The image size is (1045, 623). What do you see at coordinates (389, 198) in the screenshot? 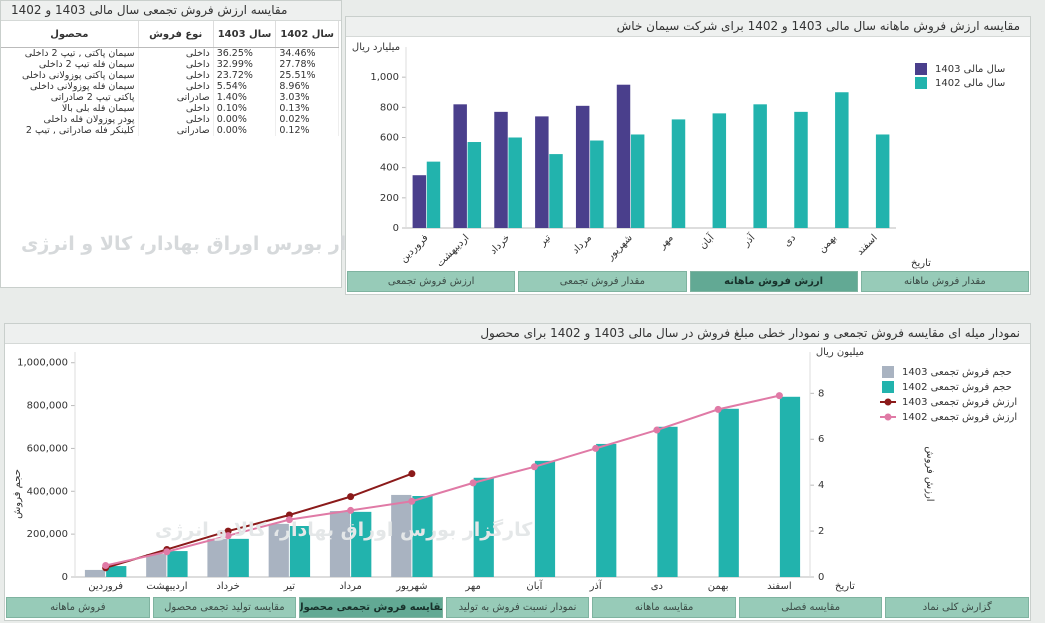
I see `y-tick-label: 200` at bounding box center [389, 198].